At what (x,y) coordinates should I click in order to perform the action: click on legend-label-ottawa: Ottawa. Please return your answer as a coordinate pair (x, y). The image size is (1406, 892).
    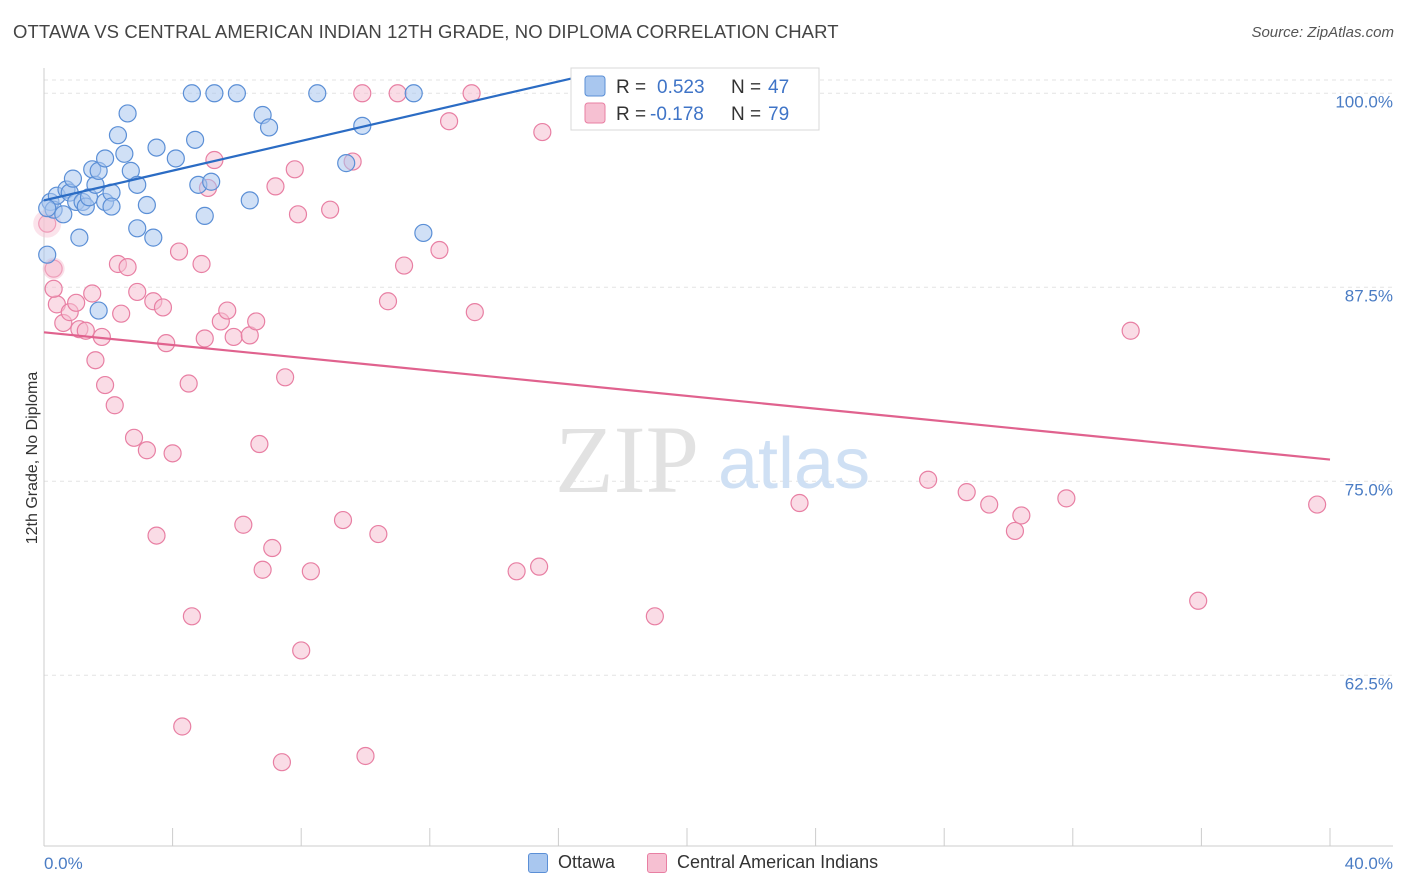
    Looking at the image, I should click on (587, 862).